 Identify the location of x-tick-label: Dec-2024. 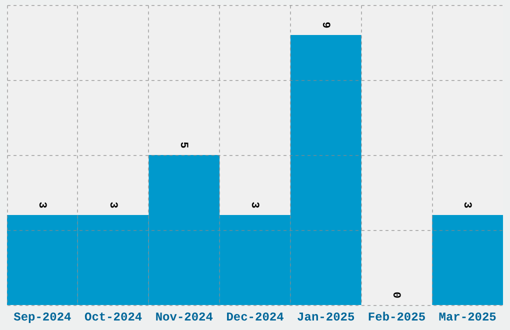
(255, 317).